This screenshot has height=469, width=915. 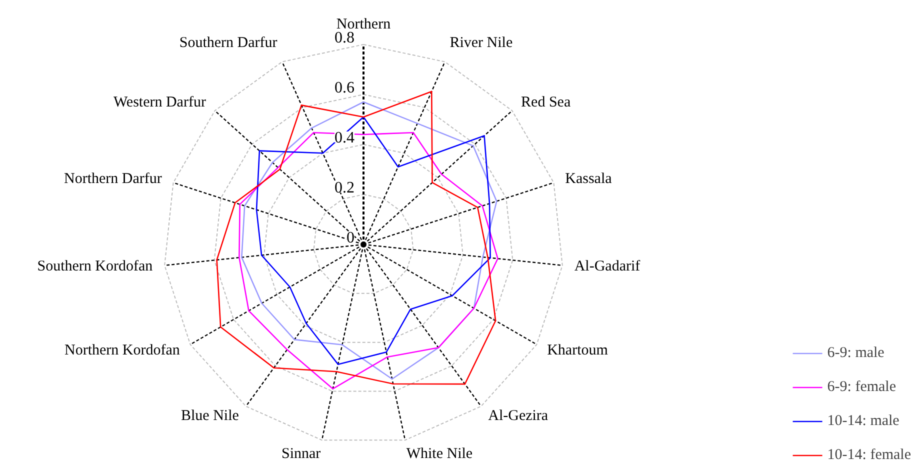 What do you see at coordinates (546, 102) in the screenshot?
I see `spoke-label: Red Sea` at bounding box center [546, 102].